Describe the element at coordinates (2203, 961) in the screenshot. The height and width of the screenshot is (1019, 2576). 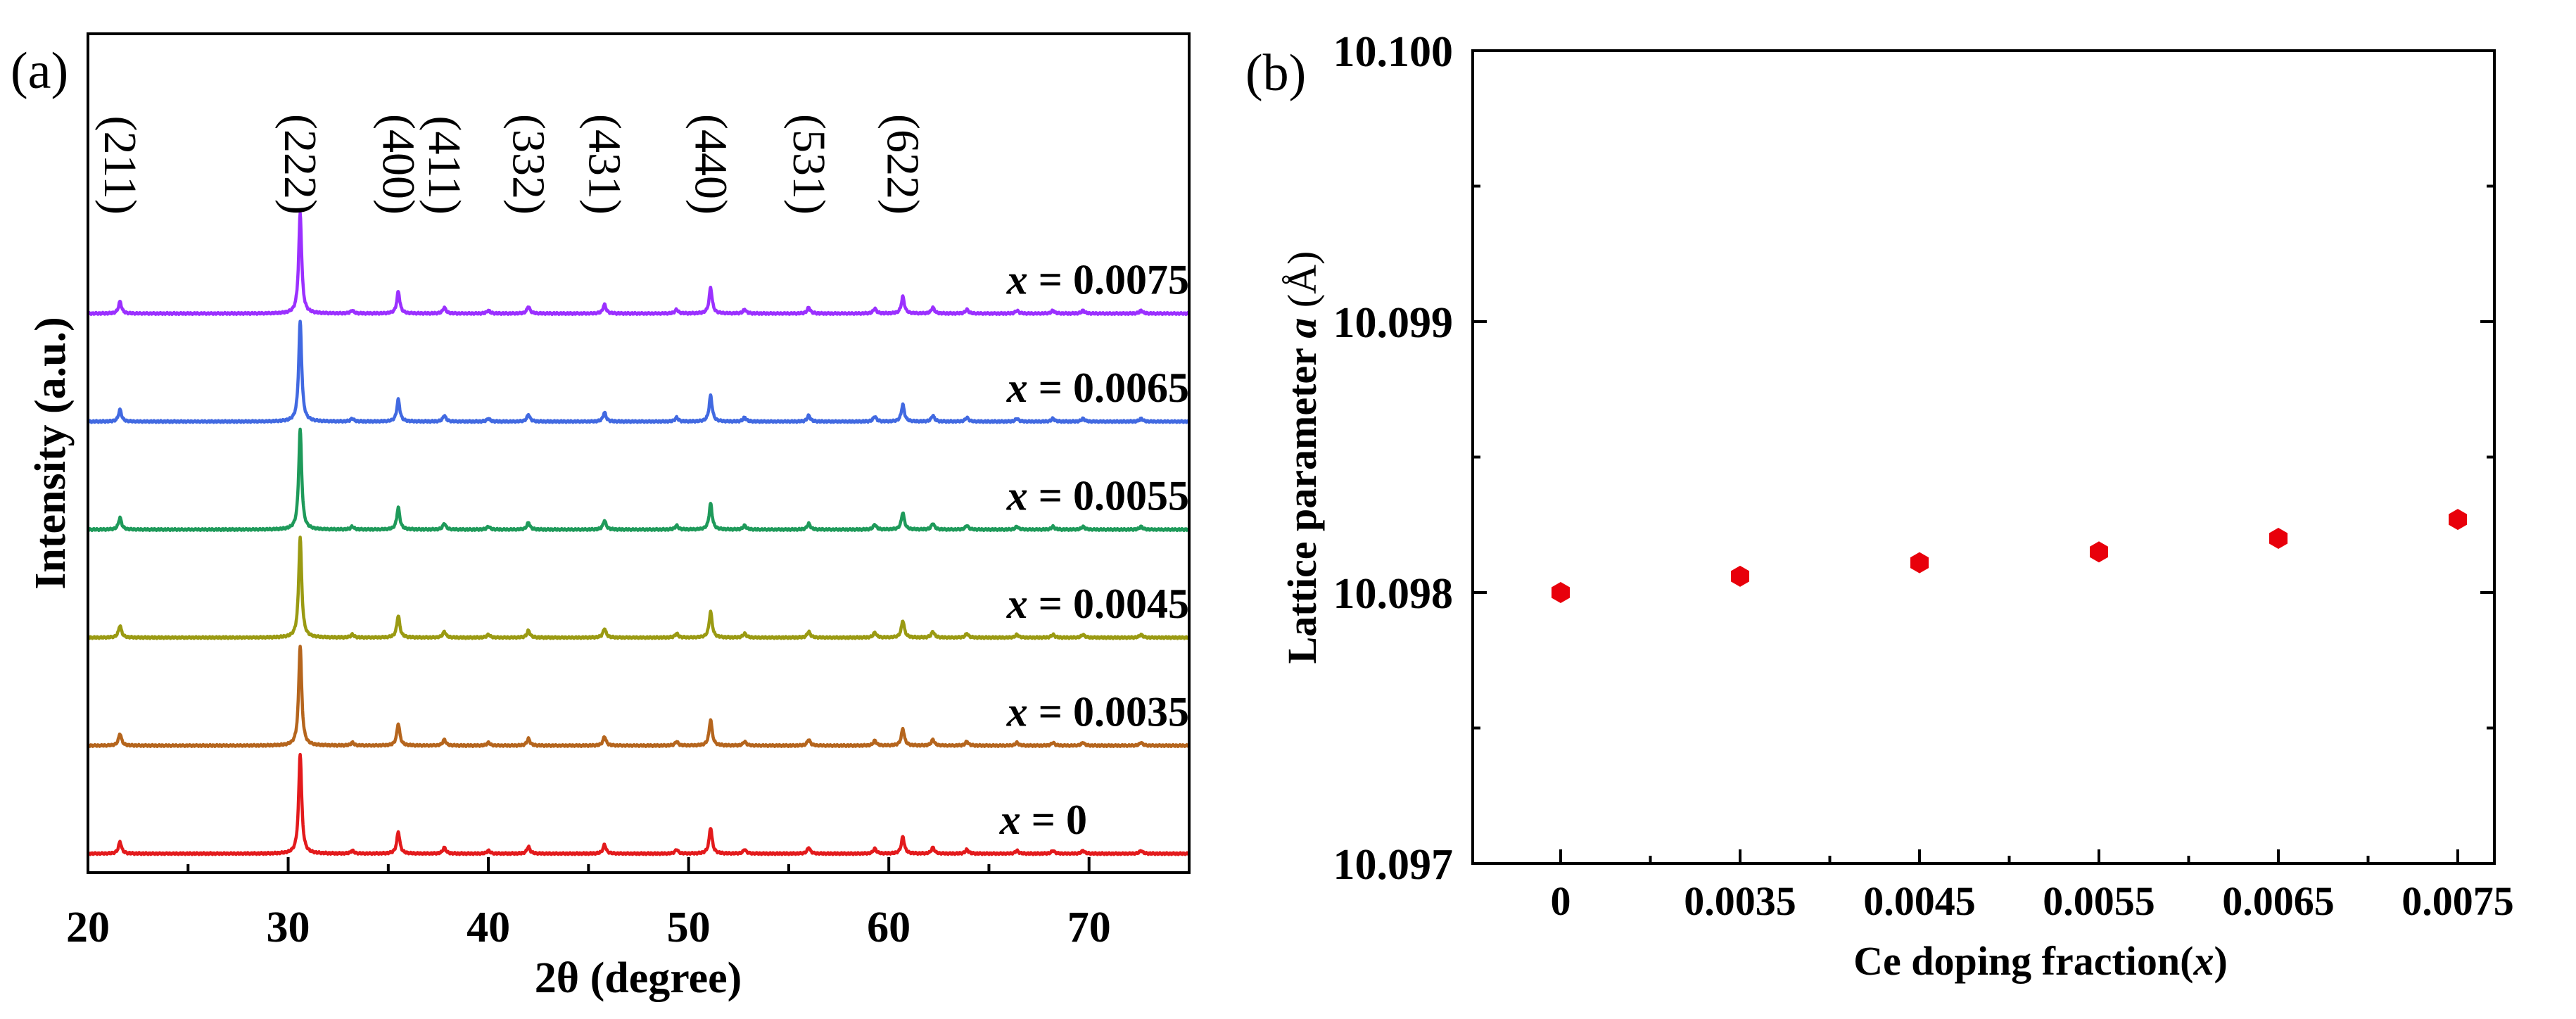
I see `x-label-symbol: x` at that location.